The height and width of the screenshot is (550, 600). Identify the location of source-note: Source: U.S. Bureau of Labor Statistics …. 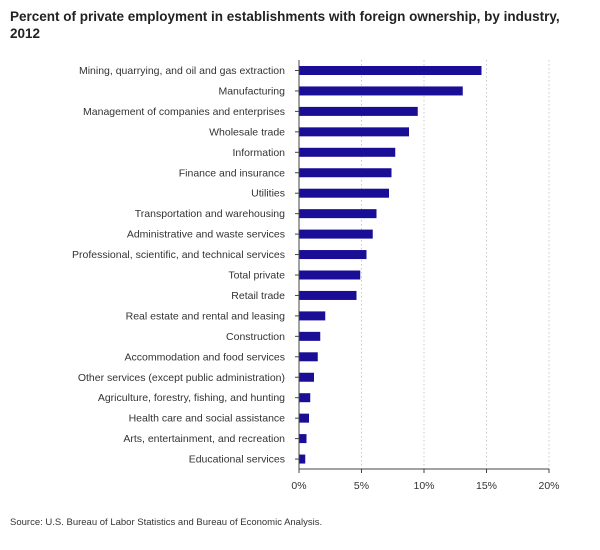
(166, 522).